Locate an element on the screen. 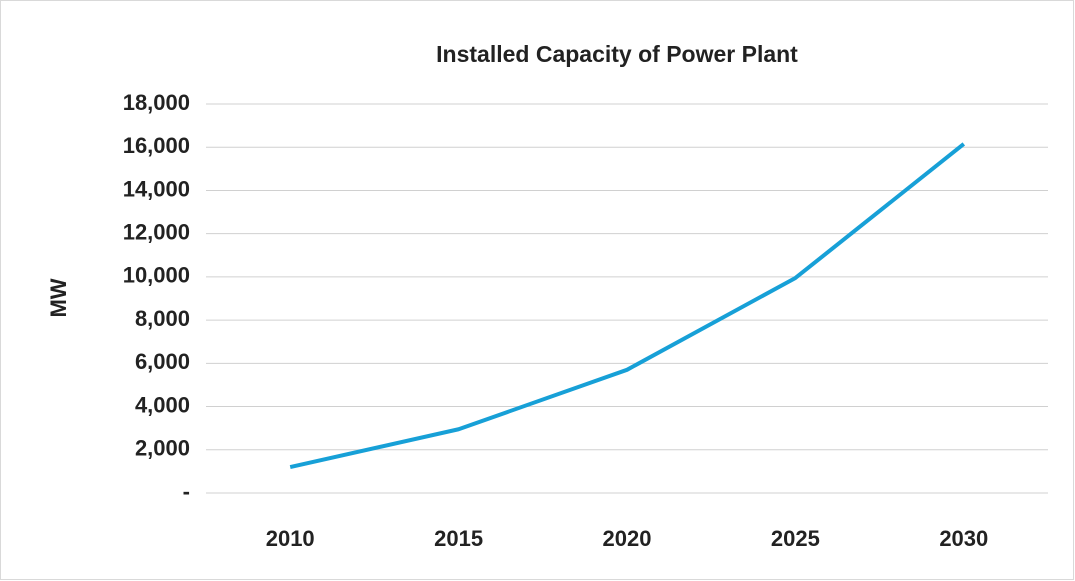  y-tick-label: 4,000 is located at coordinates (162, 404).